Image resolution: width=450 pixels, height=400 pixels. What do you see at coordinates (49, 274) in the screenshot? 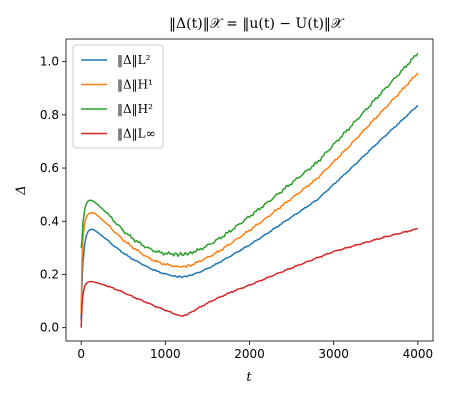
I see `y-tick-label: 0.2` at bounding box center [49, 274].